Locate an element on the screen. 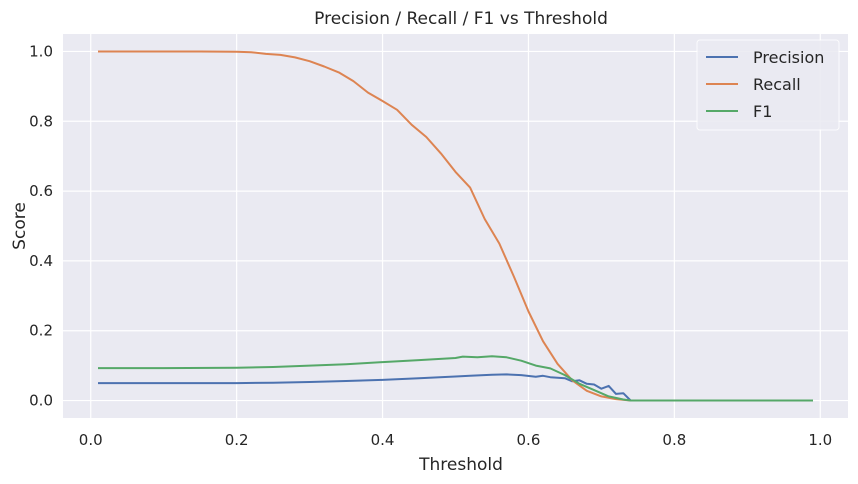 The image size is (858, 484). y-tick-label: 0.6 is located at coordinates (41, 191).